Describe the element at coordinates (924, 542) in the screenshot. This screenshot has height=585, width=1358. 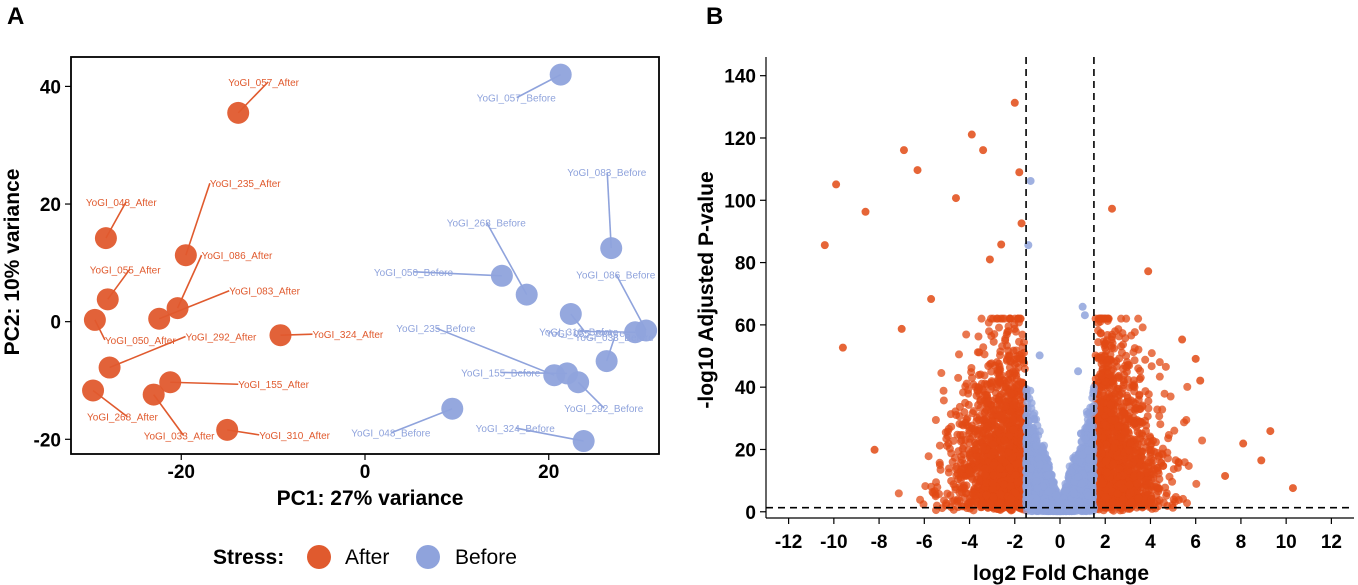
I see `volcano-x-tick-label: -6` at that location.